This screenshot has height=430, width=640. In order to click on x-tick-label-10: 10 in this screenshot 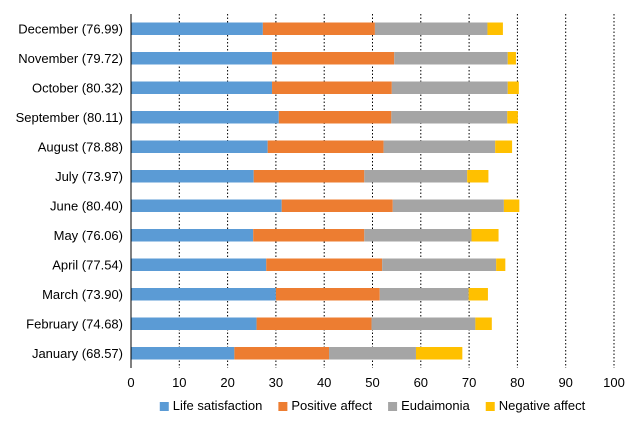, I will do `click(179, 382)`.